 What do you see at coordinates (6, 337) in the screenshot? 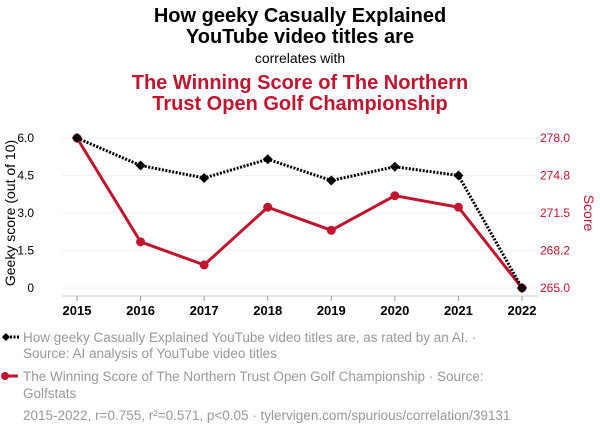
I see `legend-diamond-icon` at bounding box center [6, 337].